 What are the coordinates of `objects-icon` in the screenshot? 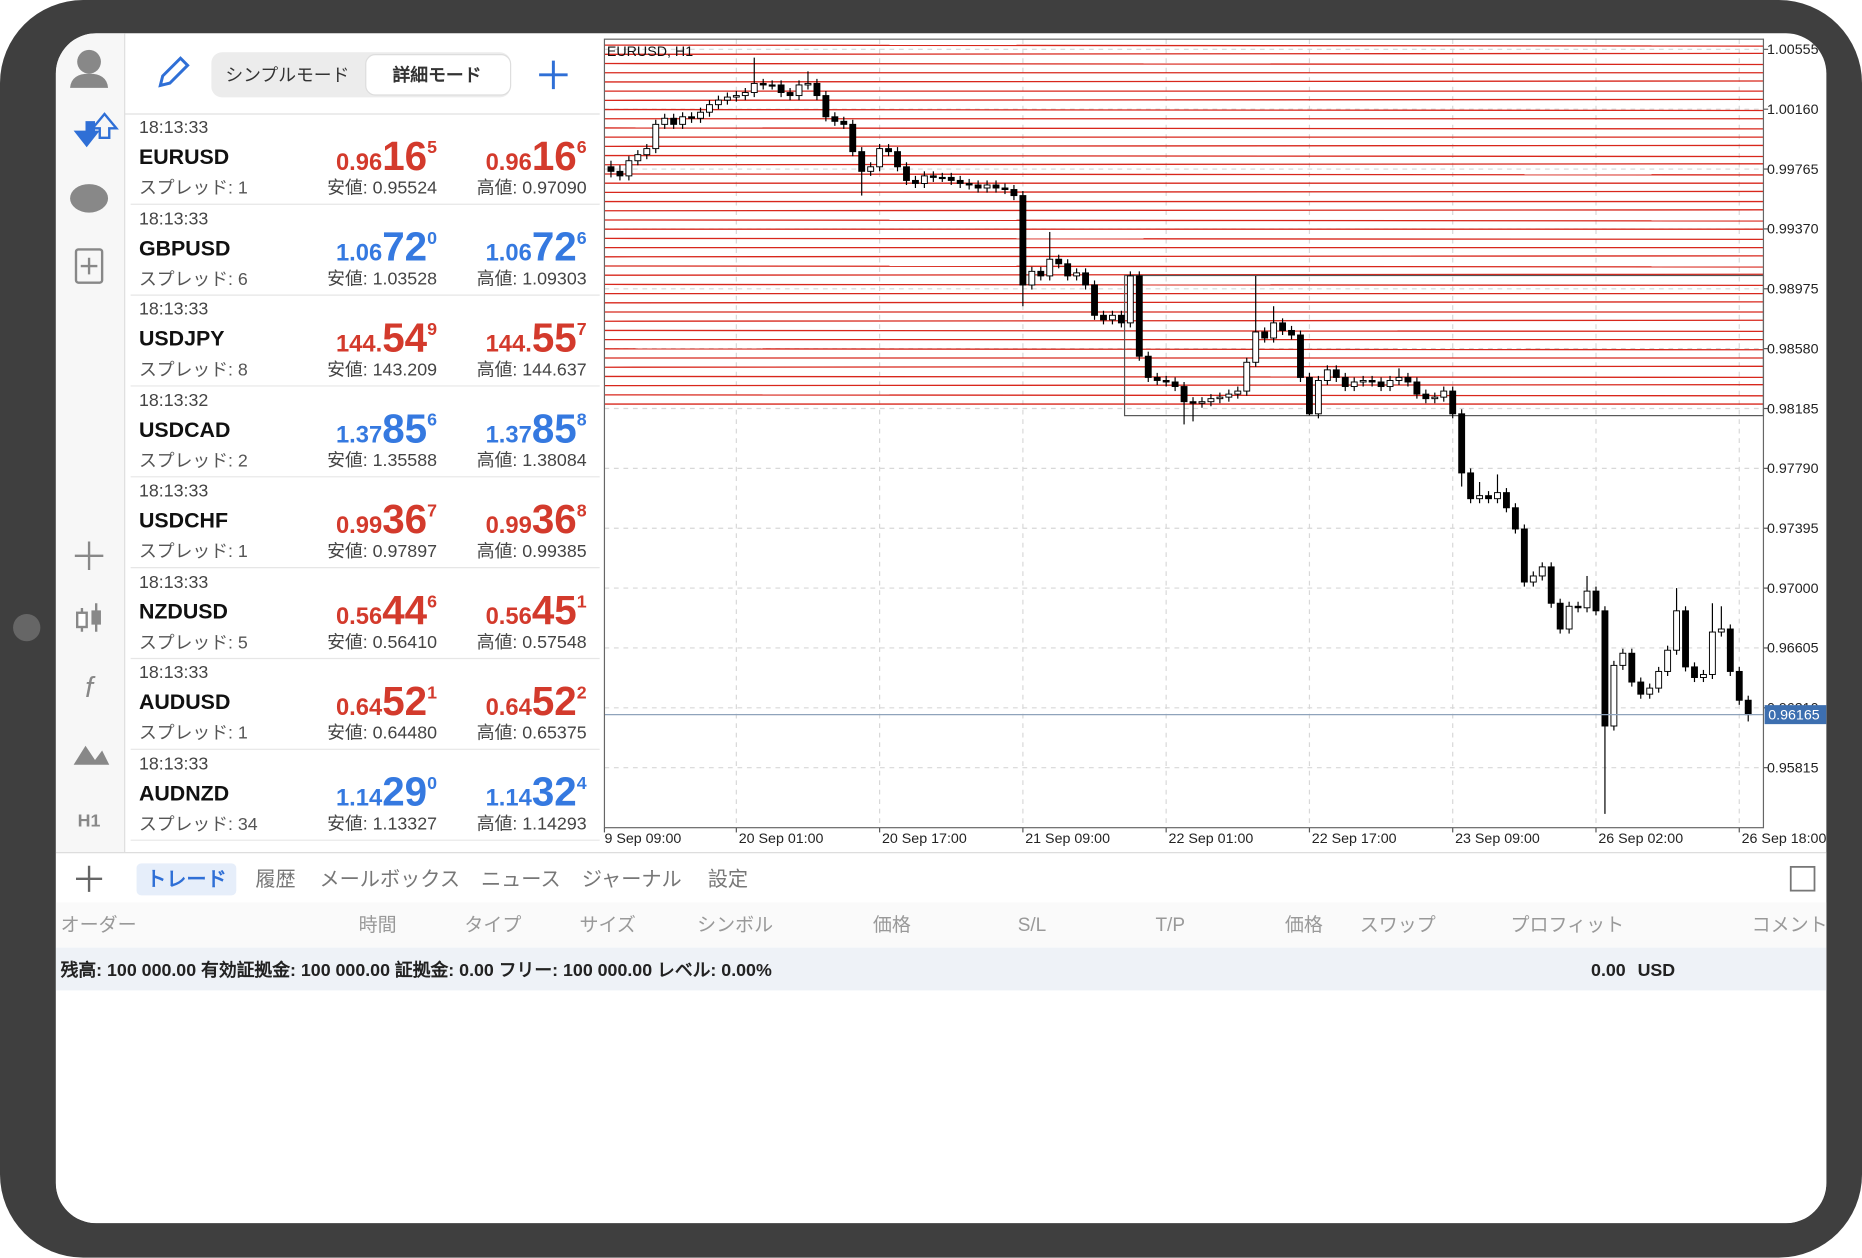 It's located at (91, 755).